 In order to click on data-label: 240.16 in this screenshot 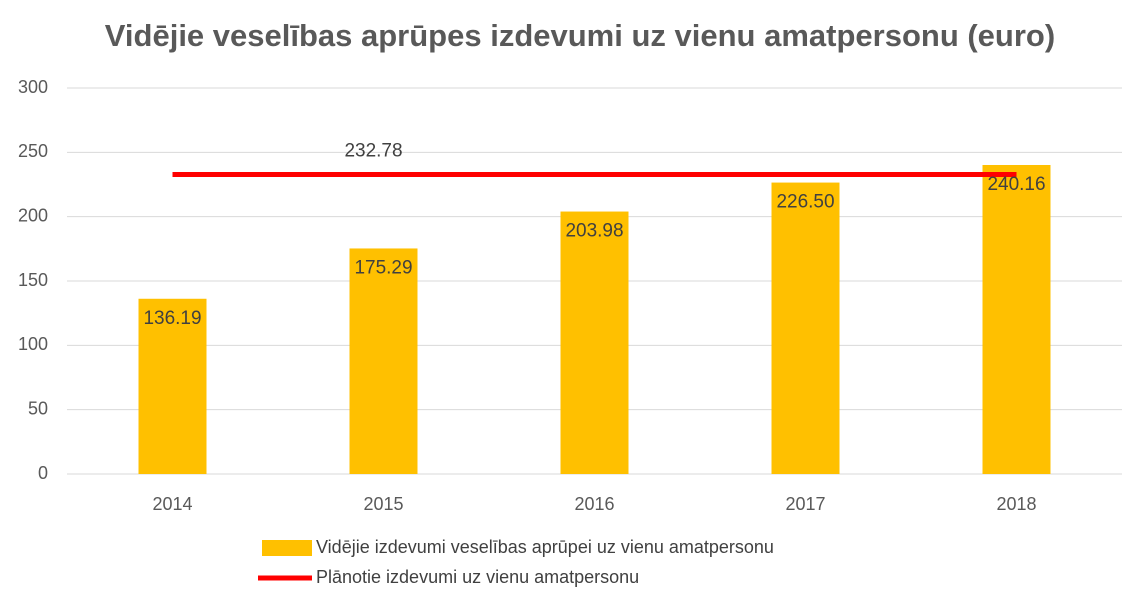, I will do `click(1016, 184)`.